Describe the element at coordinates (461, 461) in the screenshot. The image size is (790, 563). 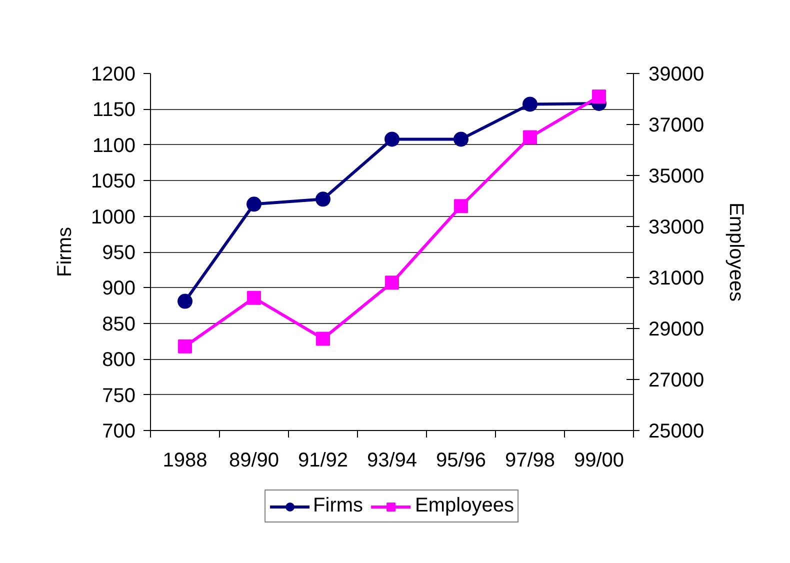
I see `x-tick-label: 95/96` at that location.